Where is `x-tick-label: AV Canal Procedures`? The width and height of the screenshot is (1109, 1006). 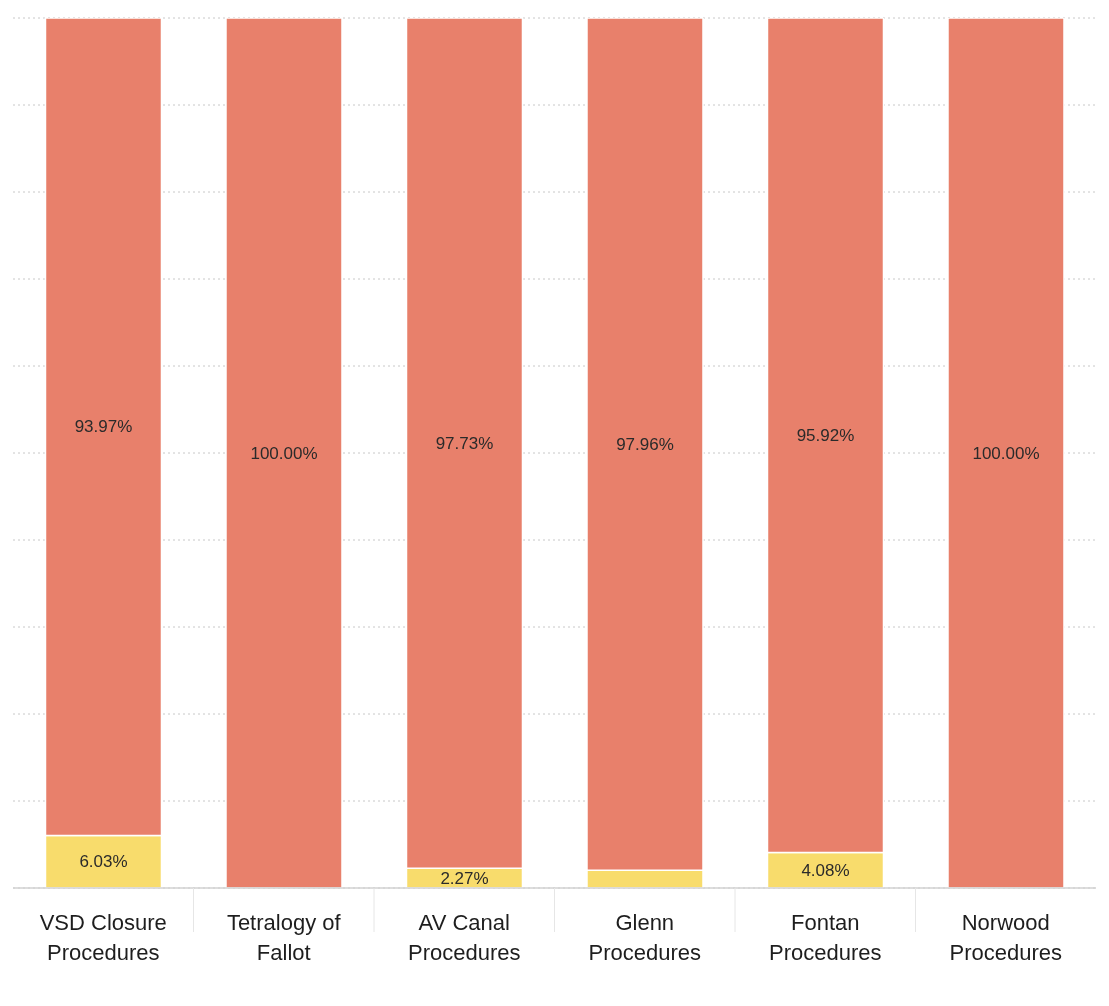
x-tick-label: AV Canal Procedures is located at coordinates (464, 937).